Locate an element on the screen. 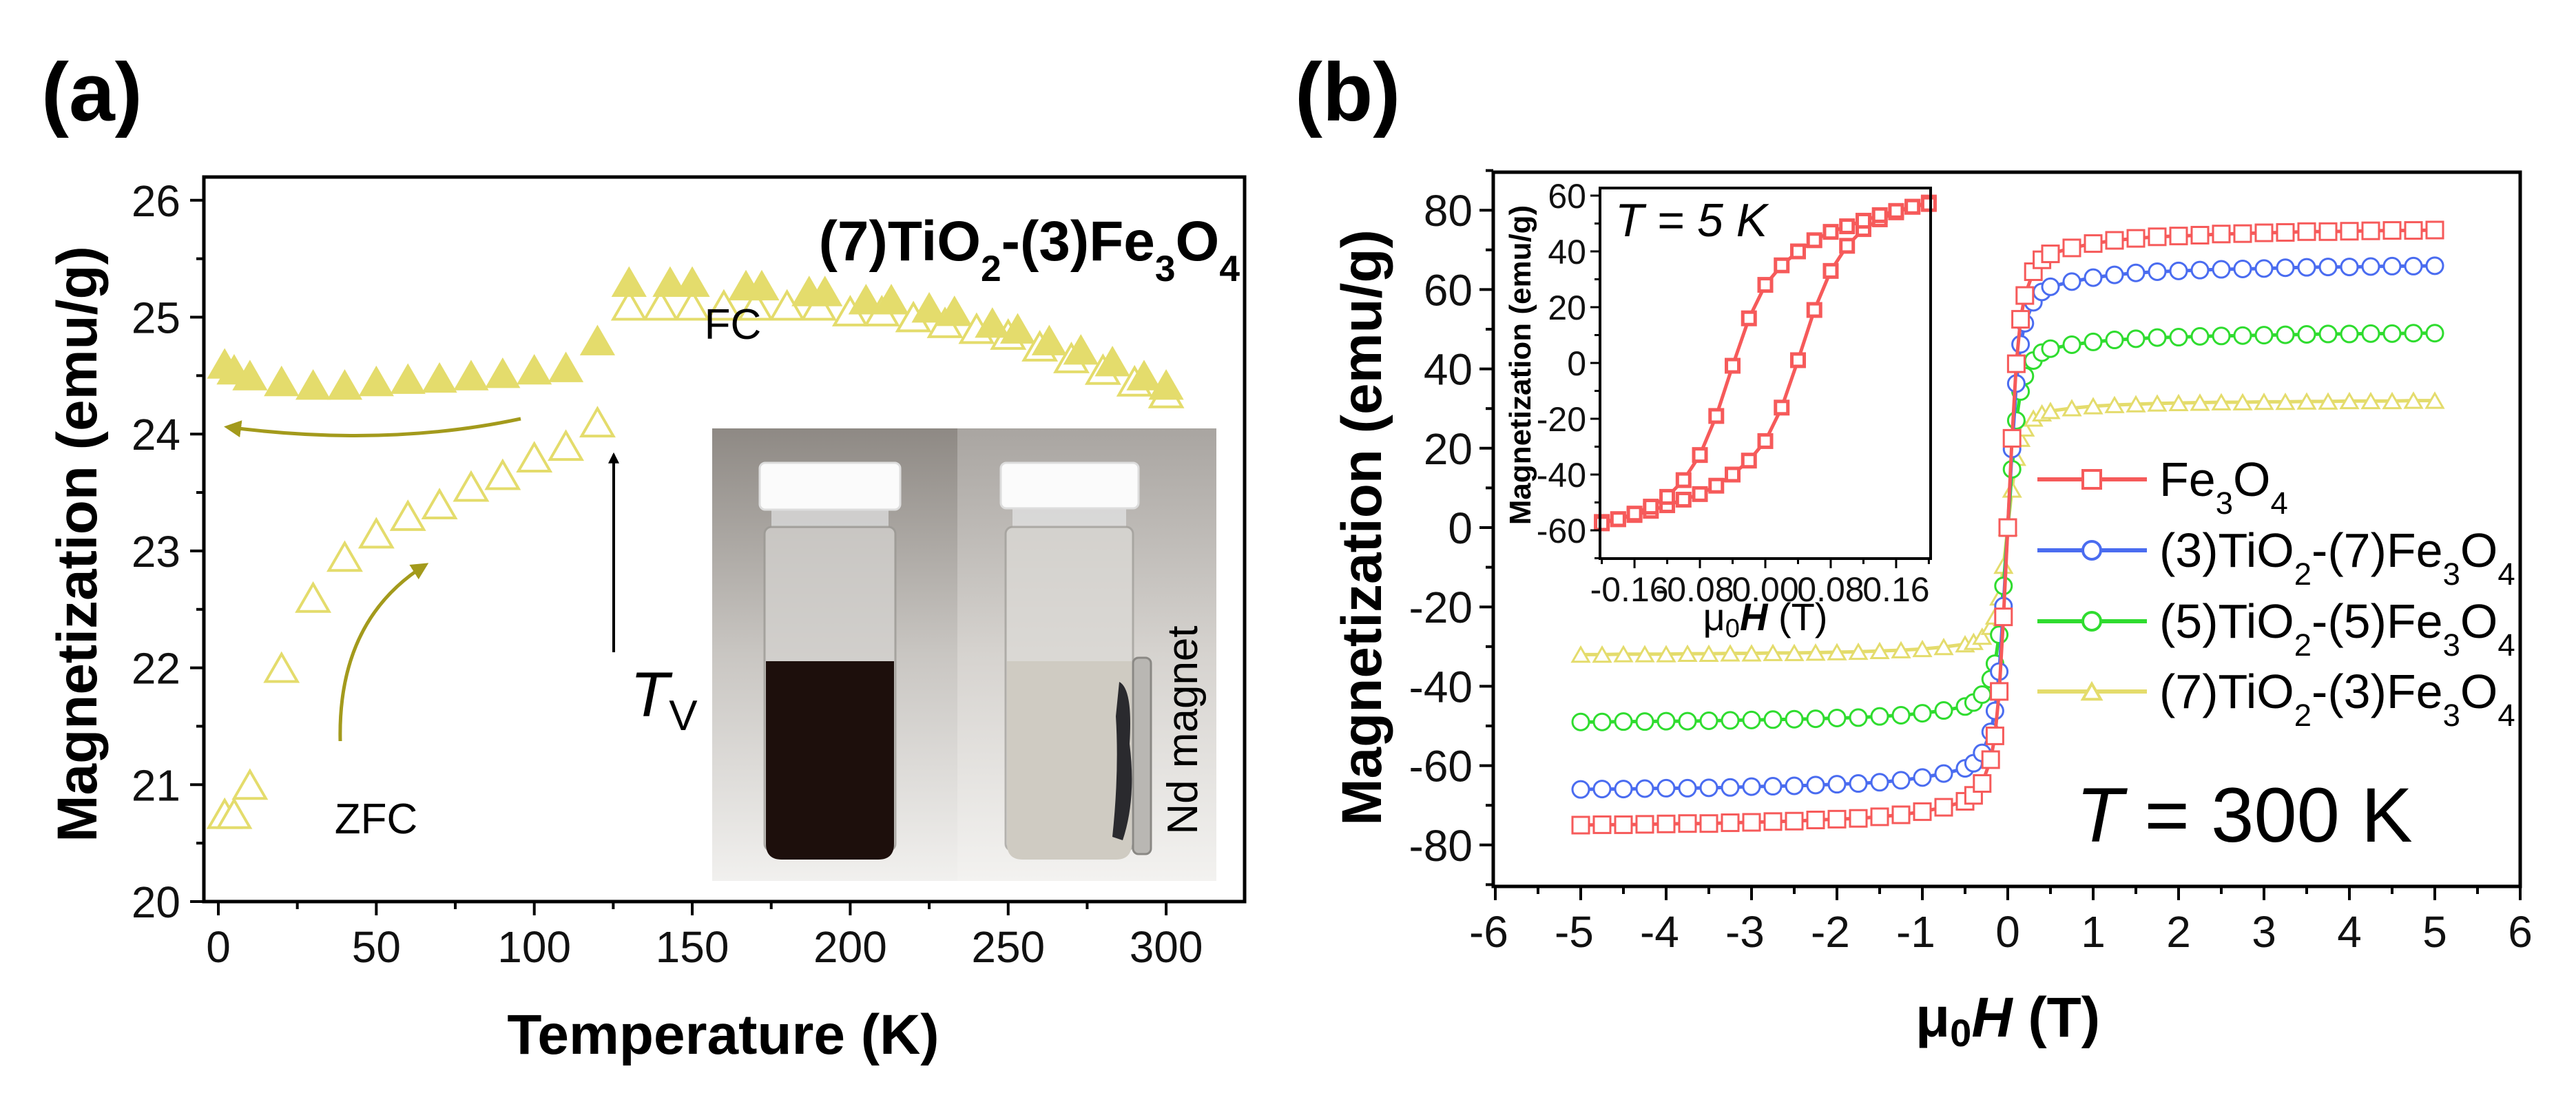  x-tick-label: 200 is located at coordinates (850, 947).